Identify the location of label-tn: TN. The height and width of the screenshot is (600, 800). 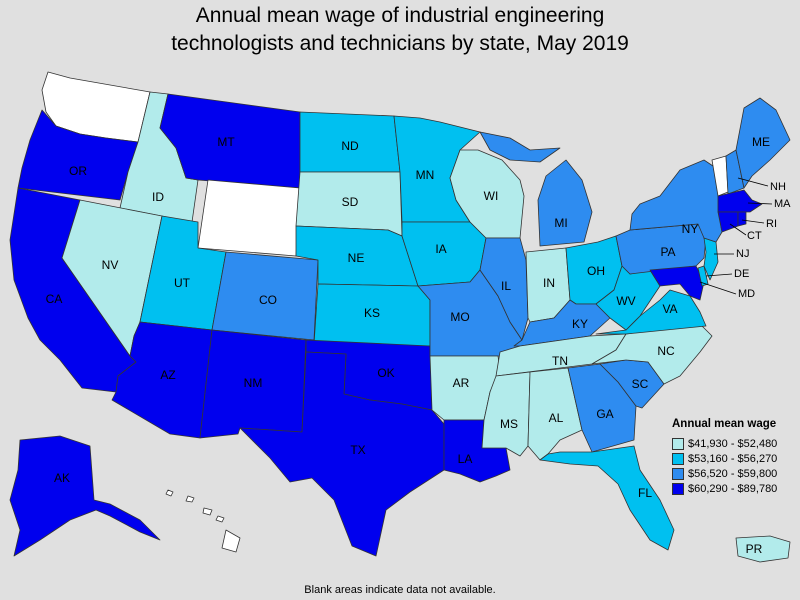
(560, 361).